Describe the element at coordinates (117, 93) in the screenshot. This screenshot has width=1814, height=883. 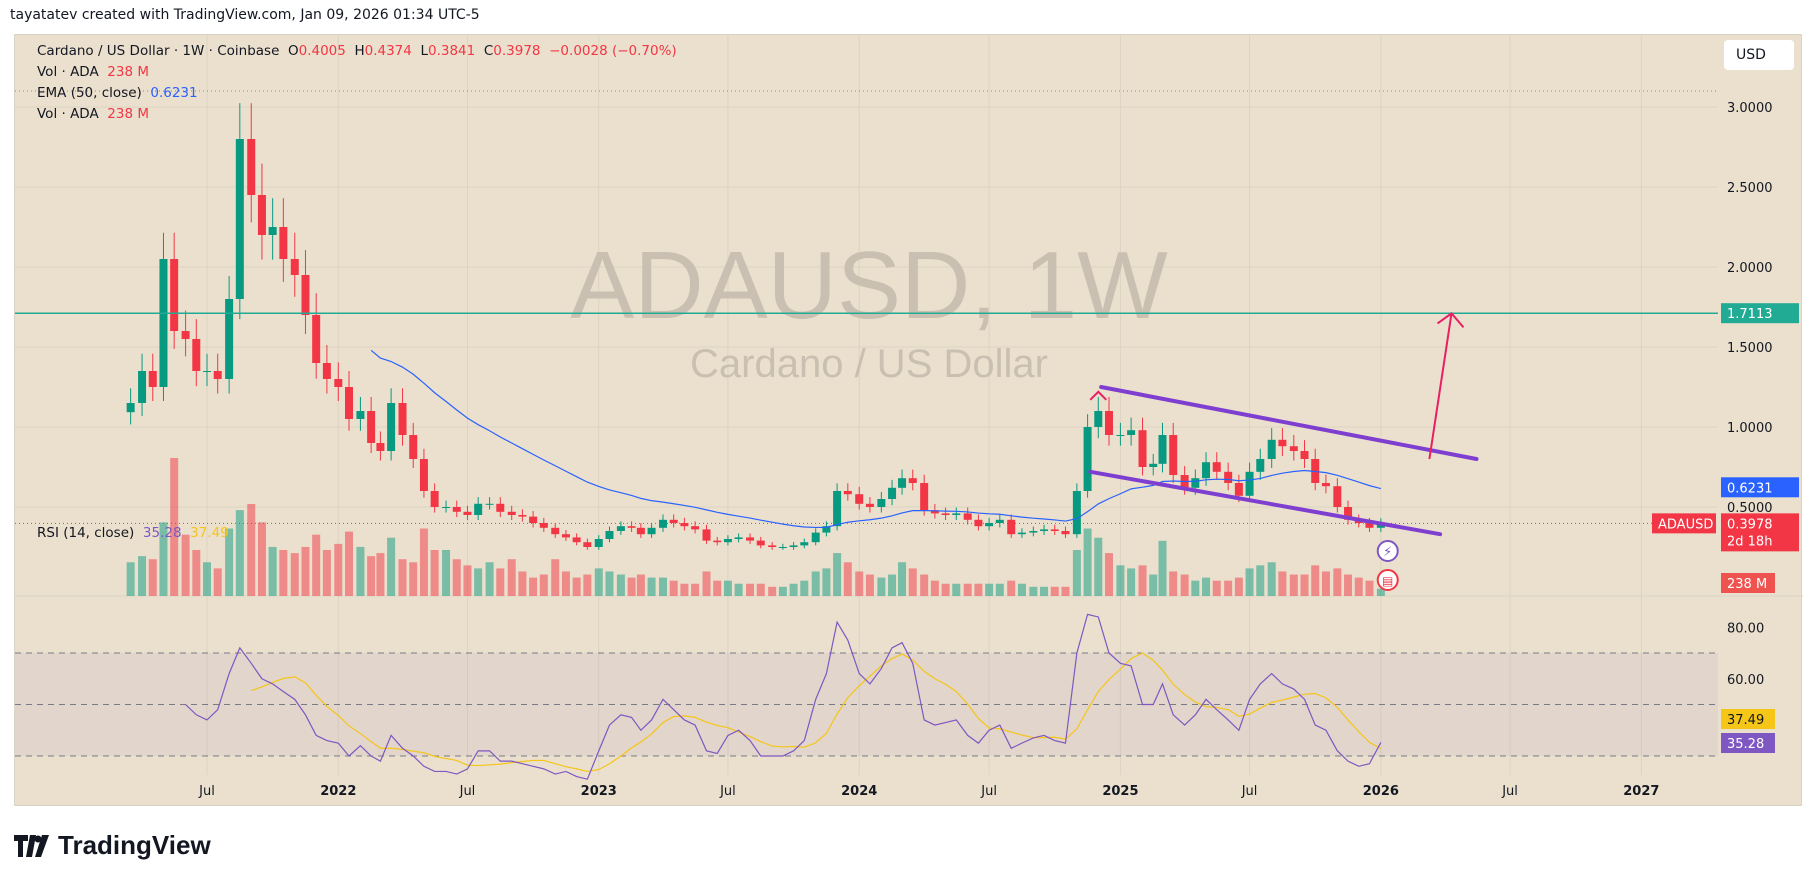
I see `ema-legend: EMA (50, close) 0.6231` at that location.